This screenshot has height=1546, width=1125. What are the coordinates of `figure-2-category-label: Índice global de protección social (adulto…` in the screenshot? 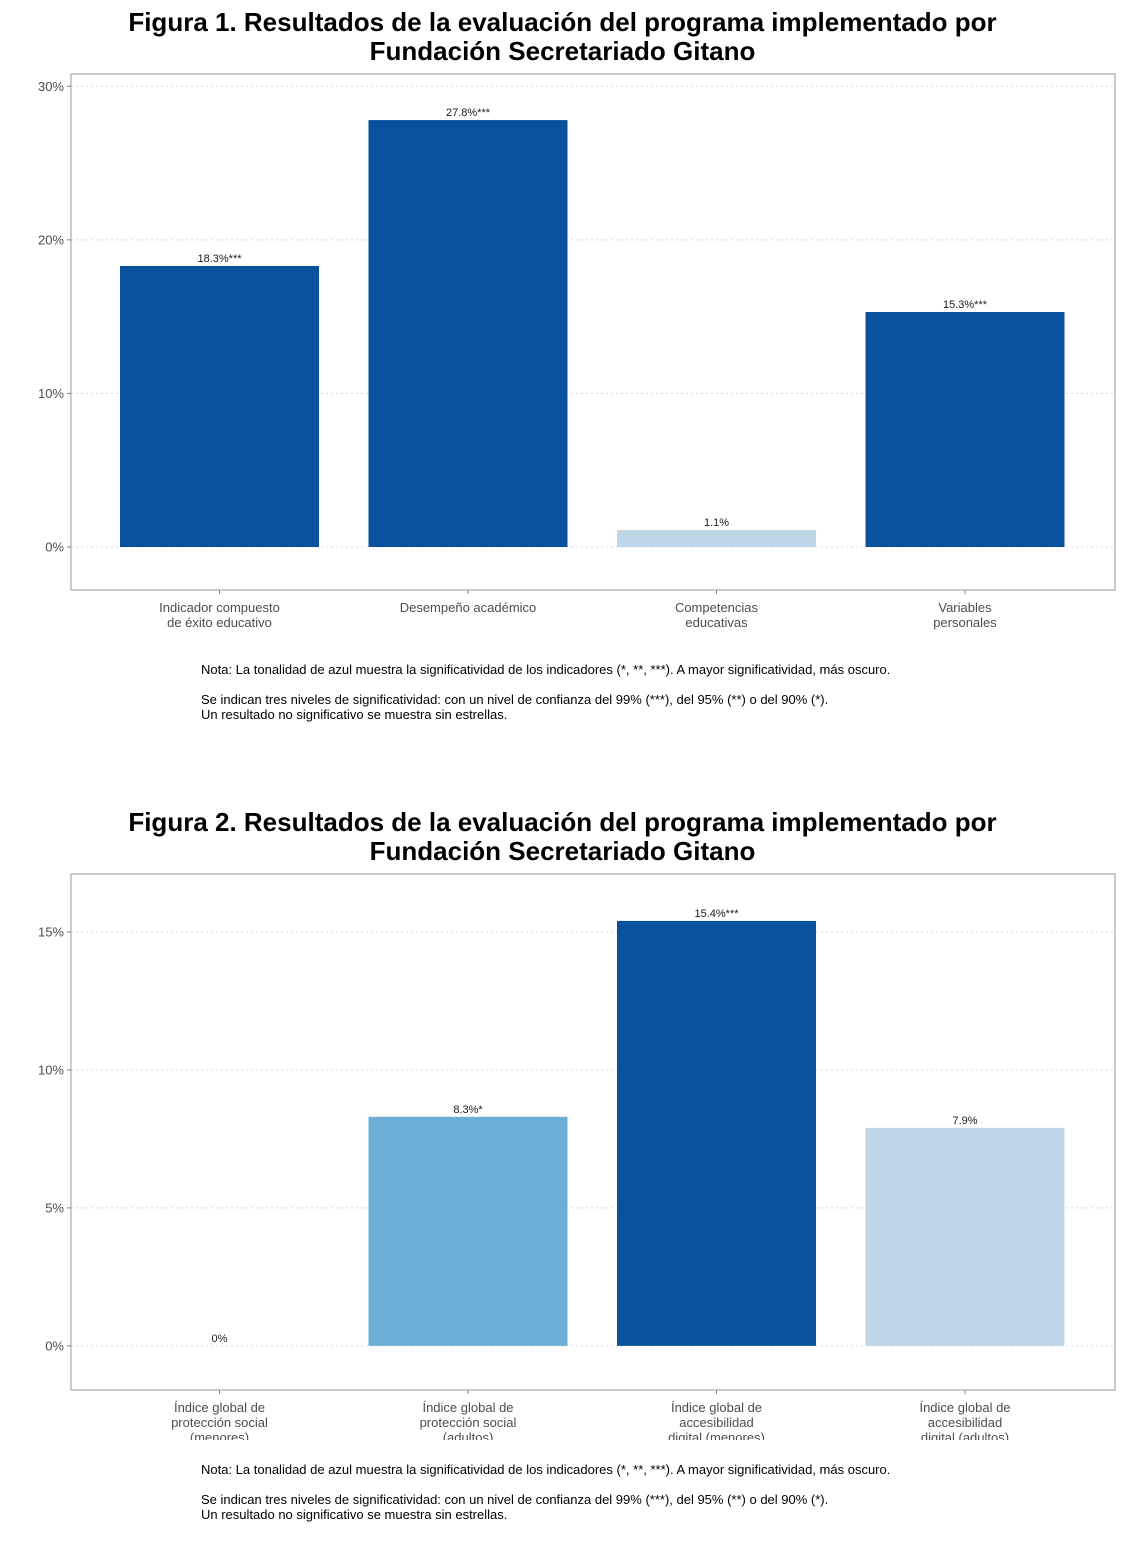 It's located at (468, 1420).